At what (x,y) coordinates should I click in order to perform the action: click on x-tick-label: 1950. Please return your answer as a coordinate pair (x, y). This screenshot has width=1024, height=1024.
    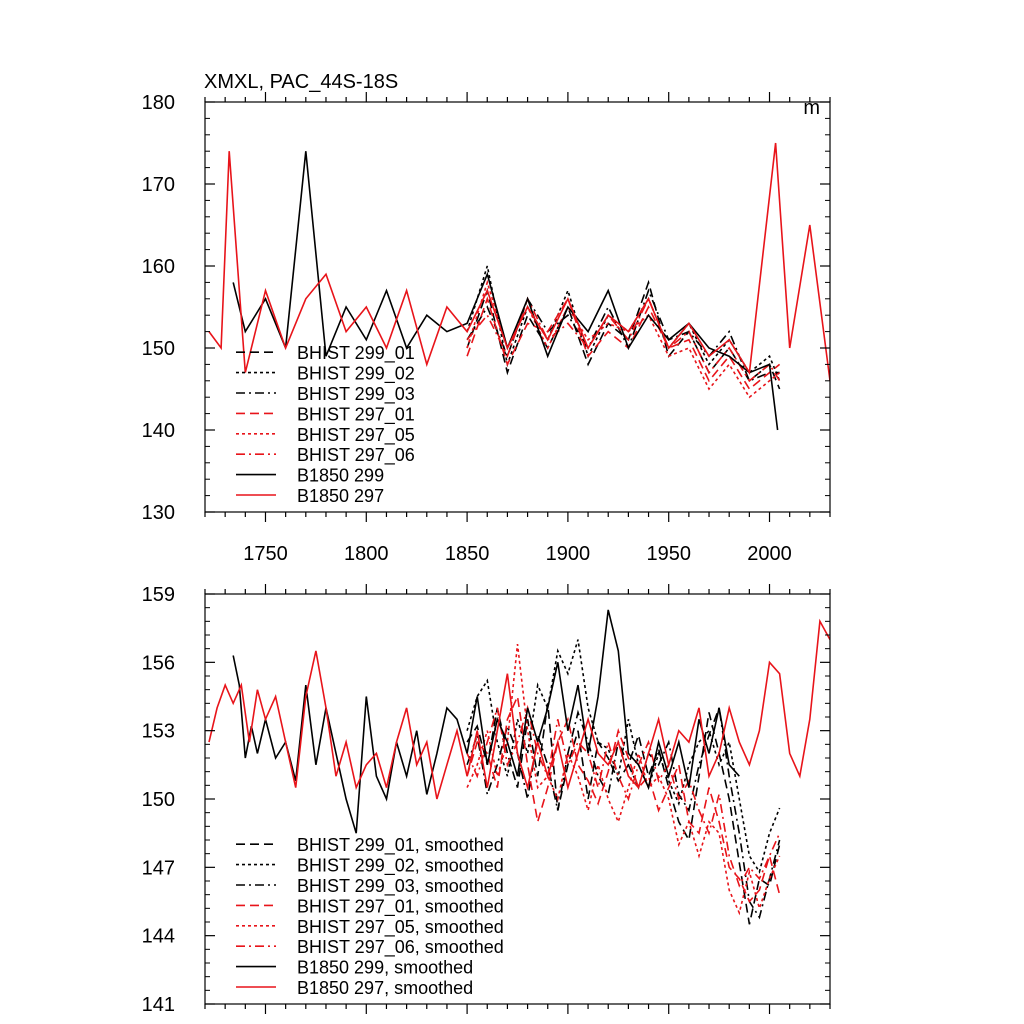
    Looking at the image, I should click on (668, 554).